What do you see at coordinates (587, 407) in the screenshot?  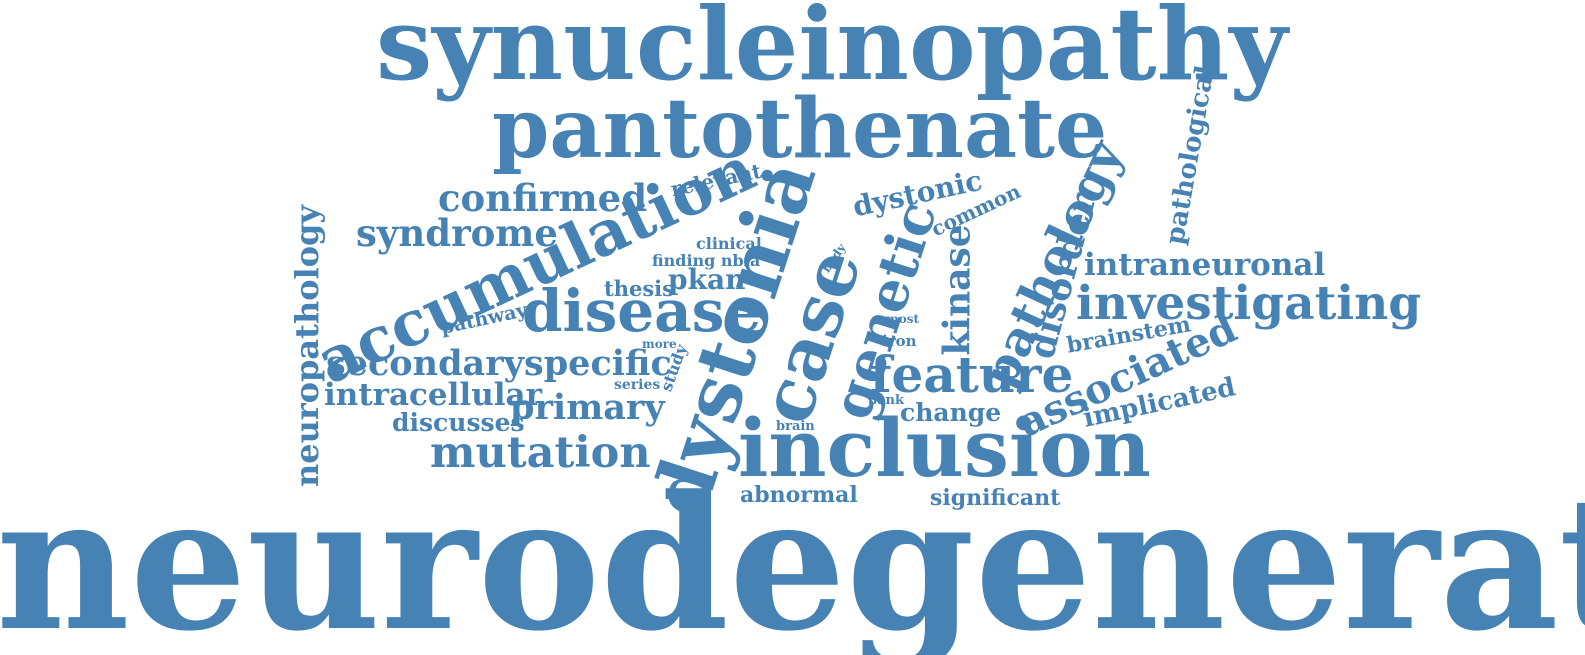 I see `word-primary: primary` at bounding box center [587, 407].